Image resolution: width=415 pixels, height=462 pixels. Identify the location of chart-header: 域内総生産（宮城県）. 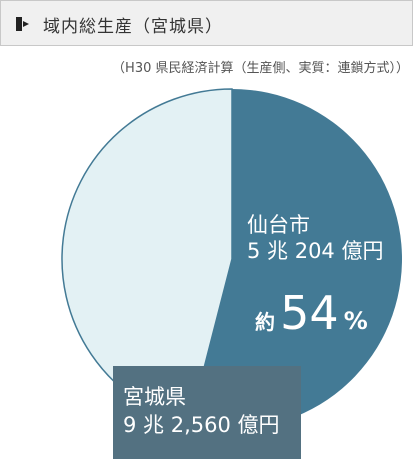
(206, 23).